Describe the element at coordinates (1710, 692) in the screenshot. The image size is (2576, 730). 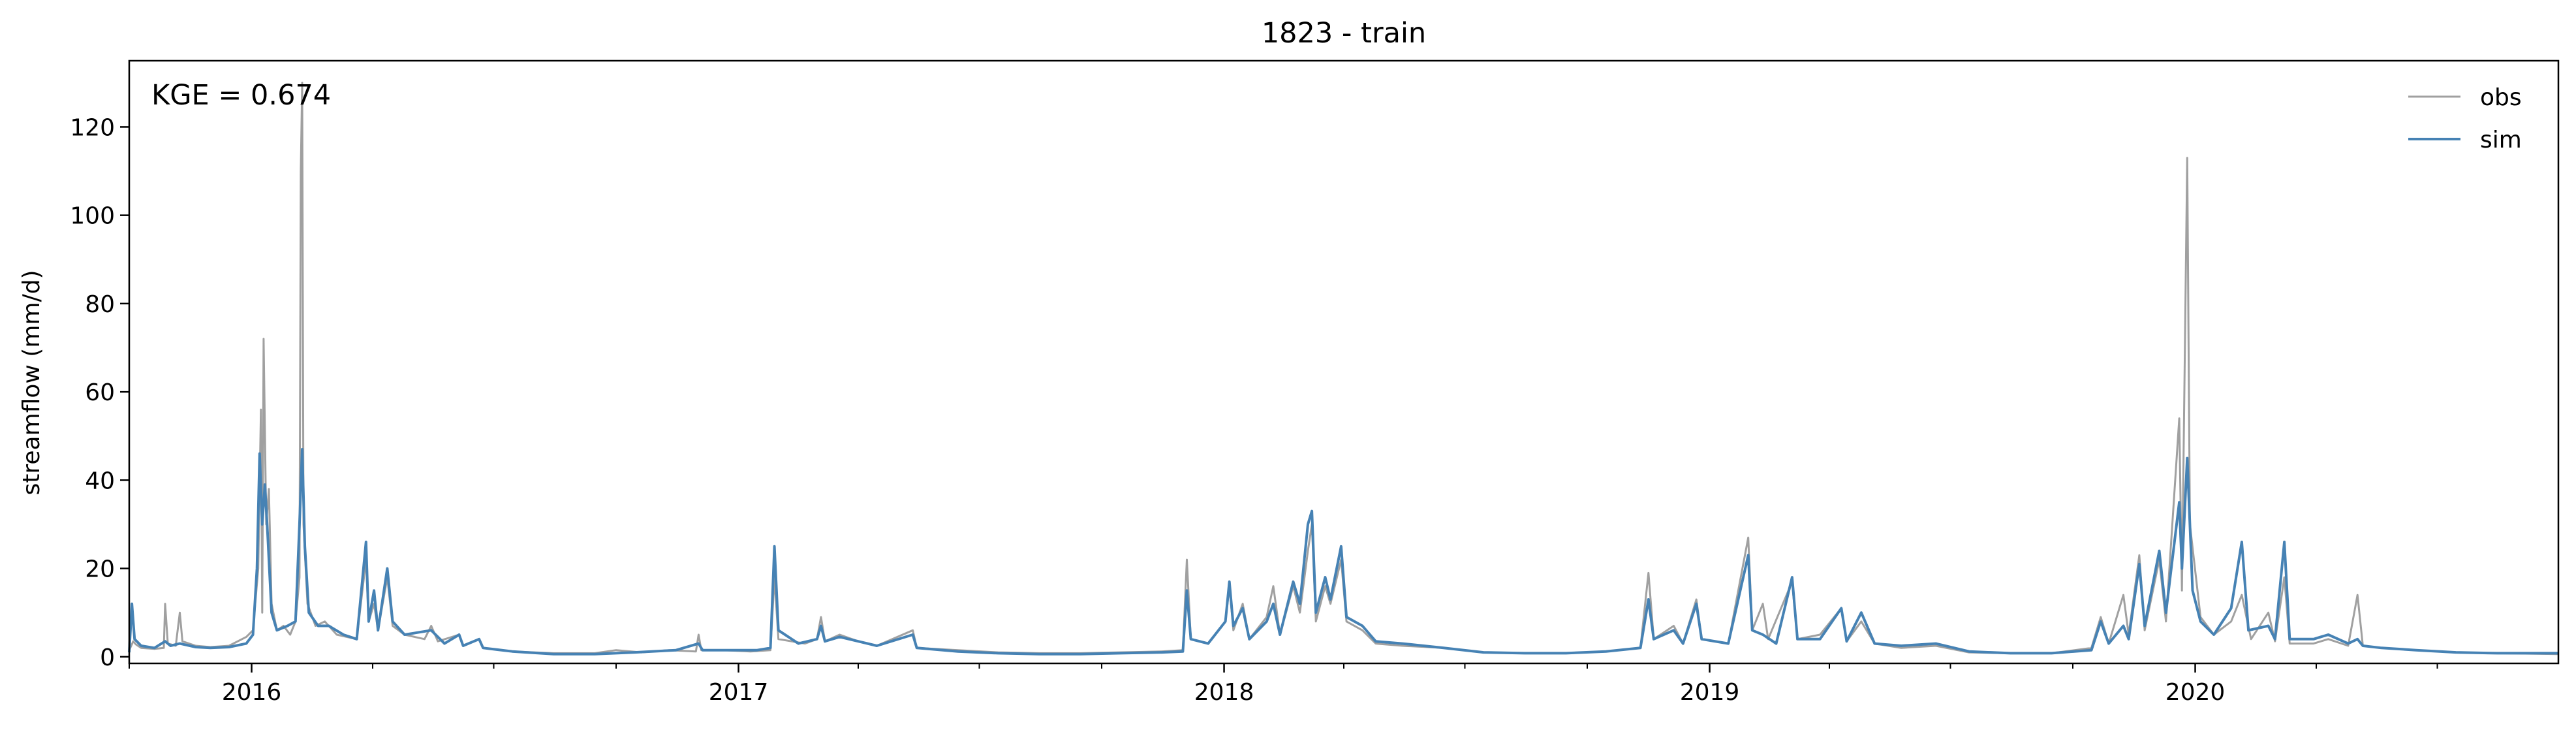
I see `x-tick-label: 2019` at that location.